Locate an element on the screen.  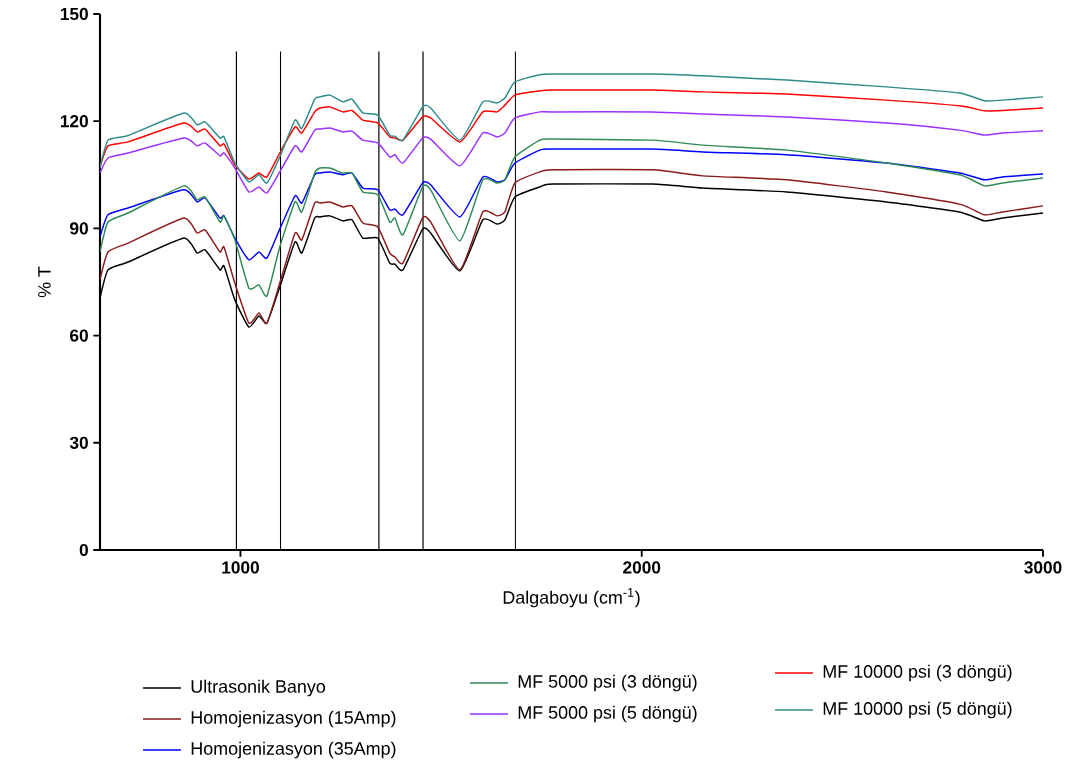
y-tick-label: 60 is located at coordinates (79, 335).